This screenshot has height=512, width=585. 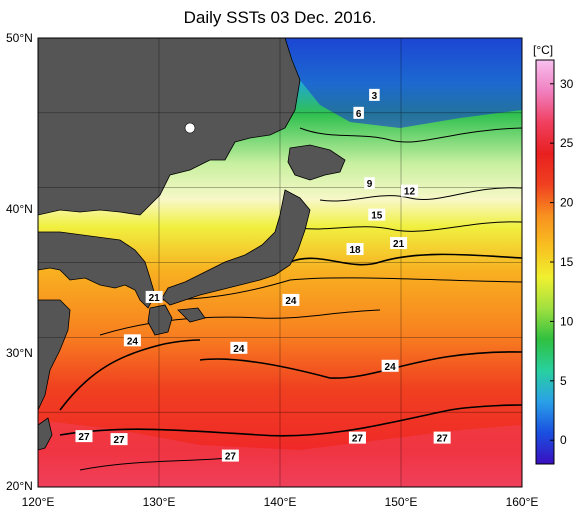 I want to click on contour-label: 12, so click(x=409, y=191).